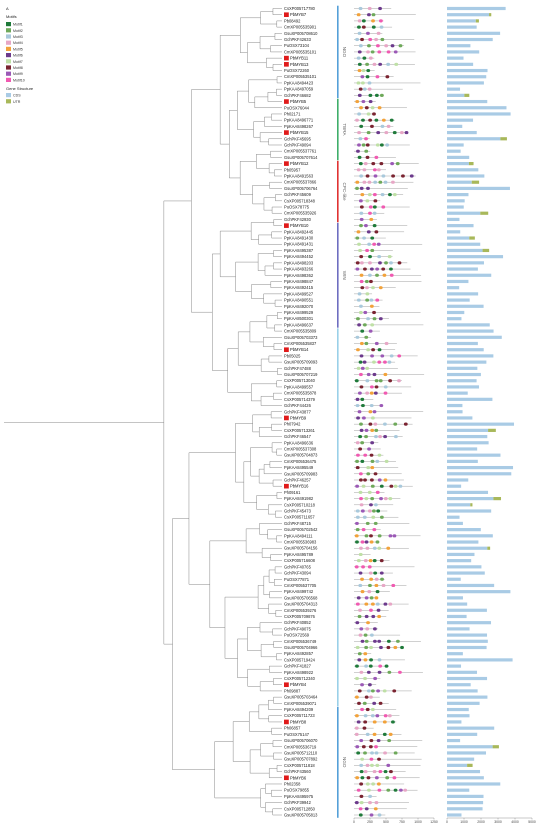 The width and height of the screenshot is (550, 827). I want to click on leaf-label: CsXP005718348, so click(300, 200).